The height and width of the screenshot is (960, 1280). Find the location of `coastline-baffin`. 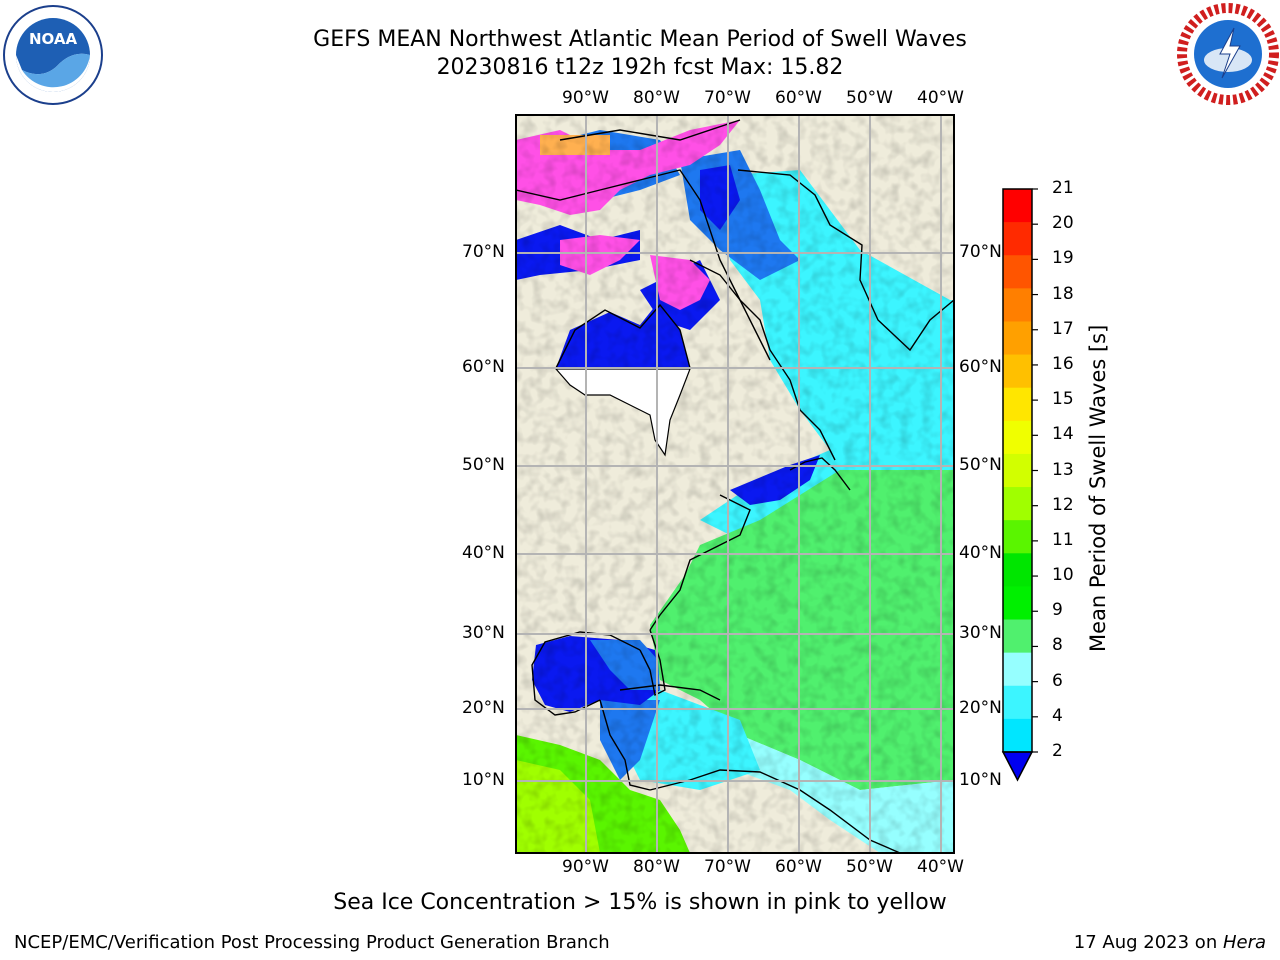

coastline-baffin is located at coordinates (650, 130).